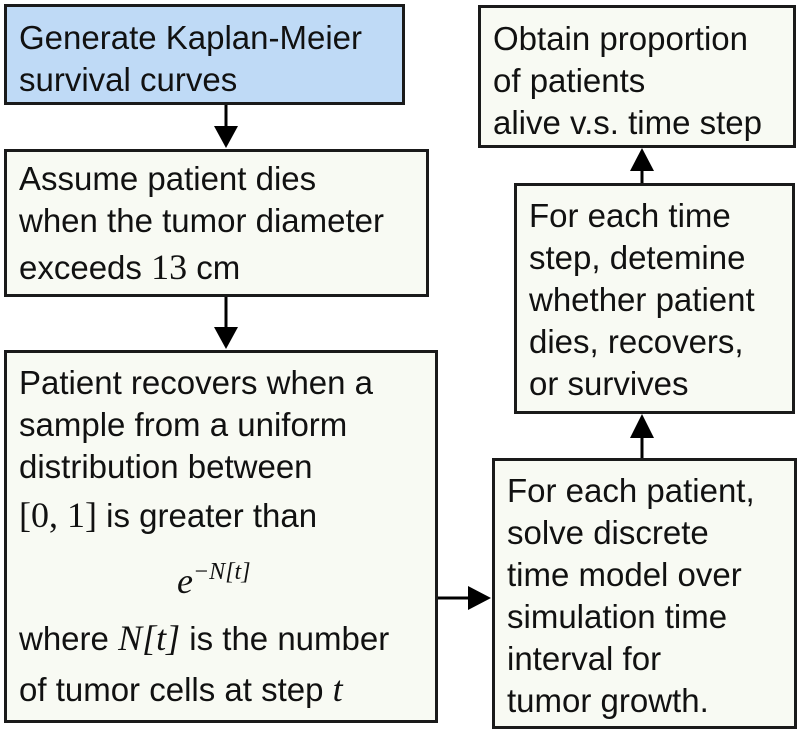 The image size is (804, 734). Describe the element at coordinates (617, 616) in the screenshot. I see `box-text-line: simulation time` at that location.